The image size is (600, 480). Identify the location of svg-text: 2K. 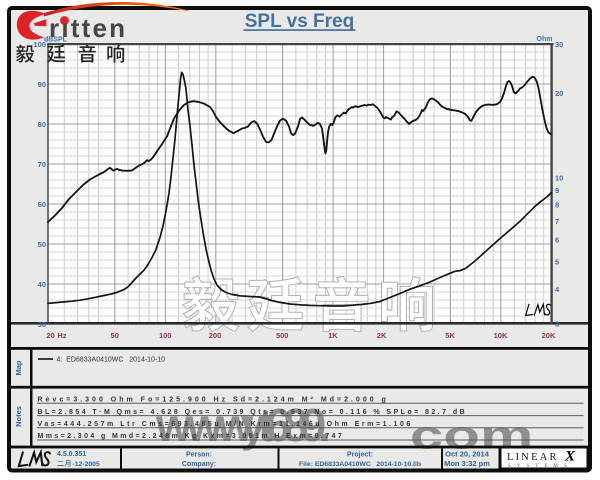
(382, 335).